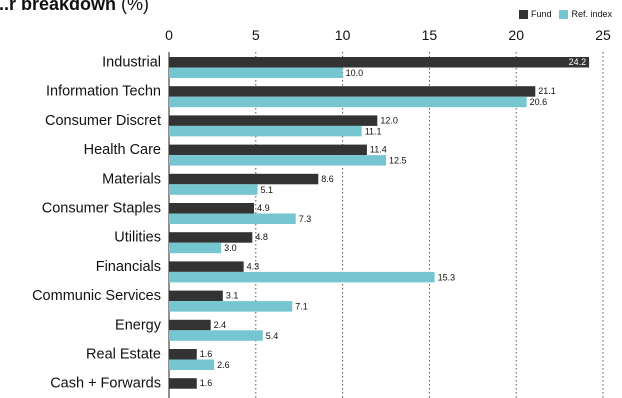 The image size is (622, 398). Describe the element at coordinates (211, 237) in the screenshot. I see `bar-fund-utilities` at that location.